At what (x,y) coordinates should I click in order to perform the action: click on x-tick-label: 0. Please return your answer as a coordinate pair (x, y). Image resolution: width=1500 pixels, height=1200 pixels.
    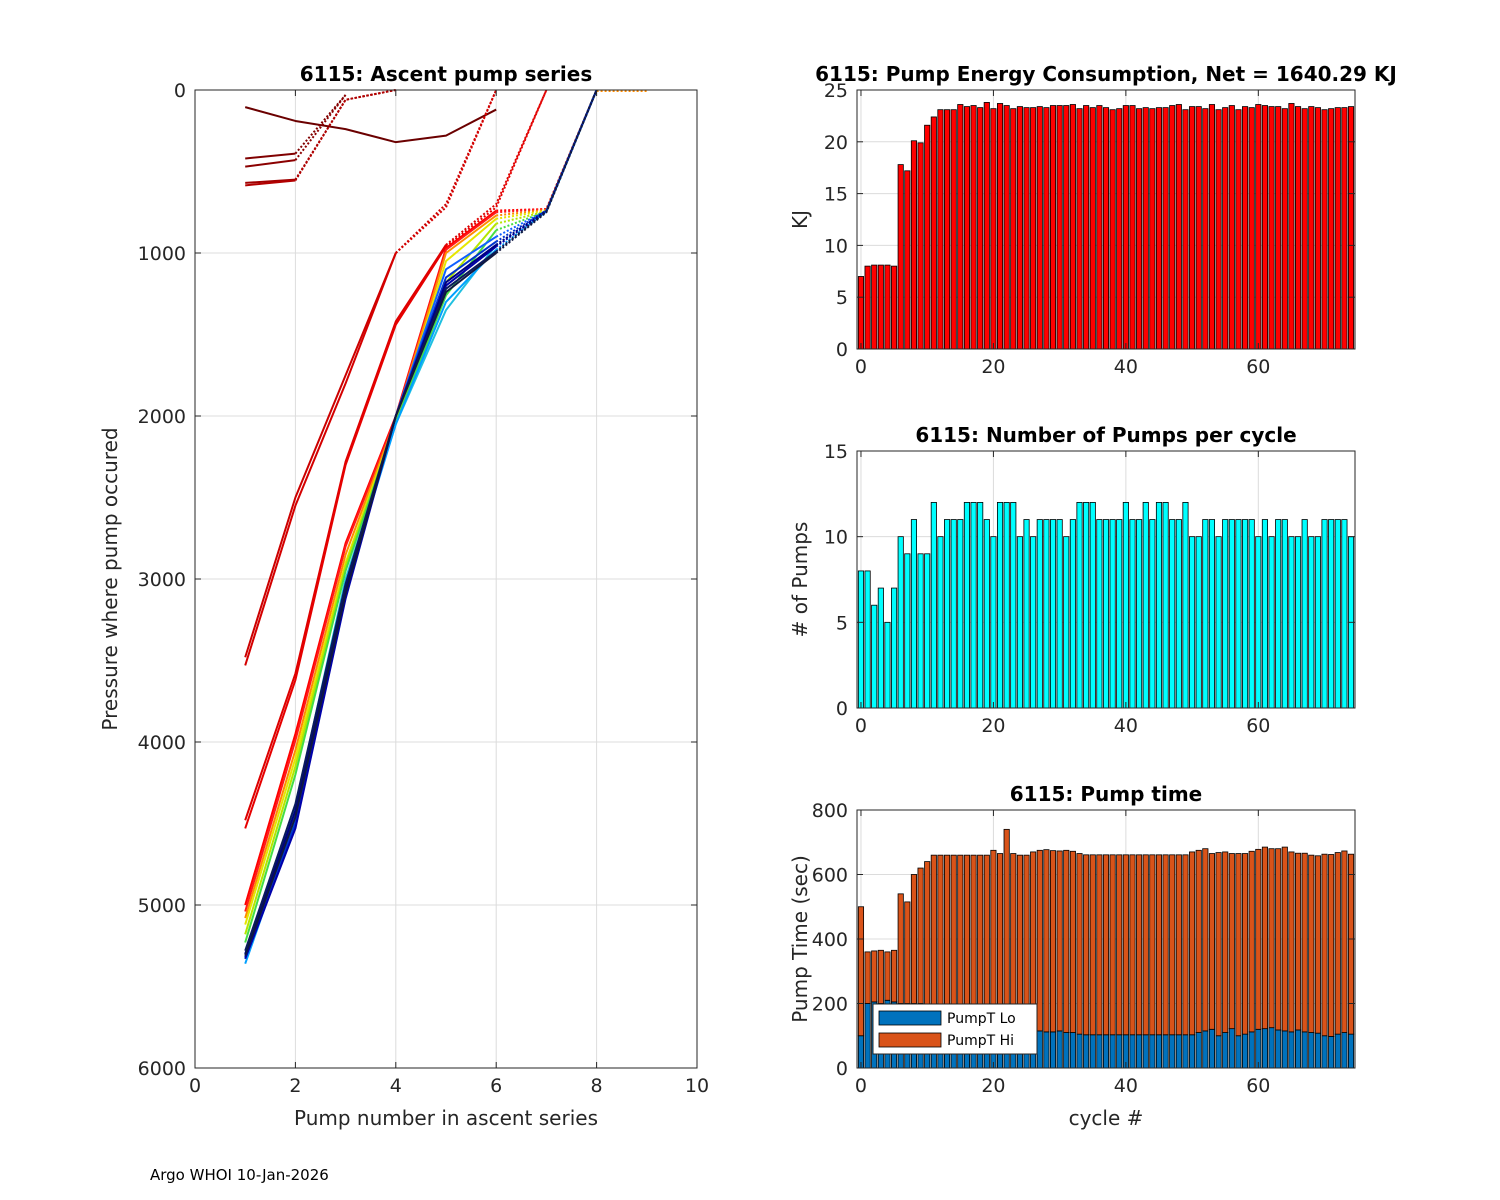
    Looking at the image, I should click on (861, 1086).